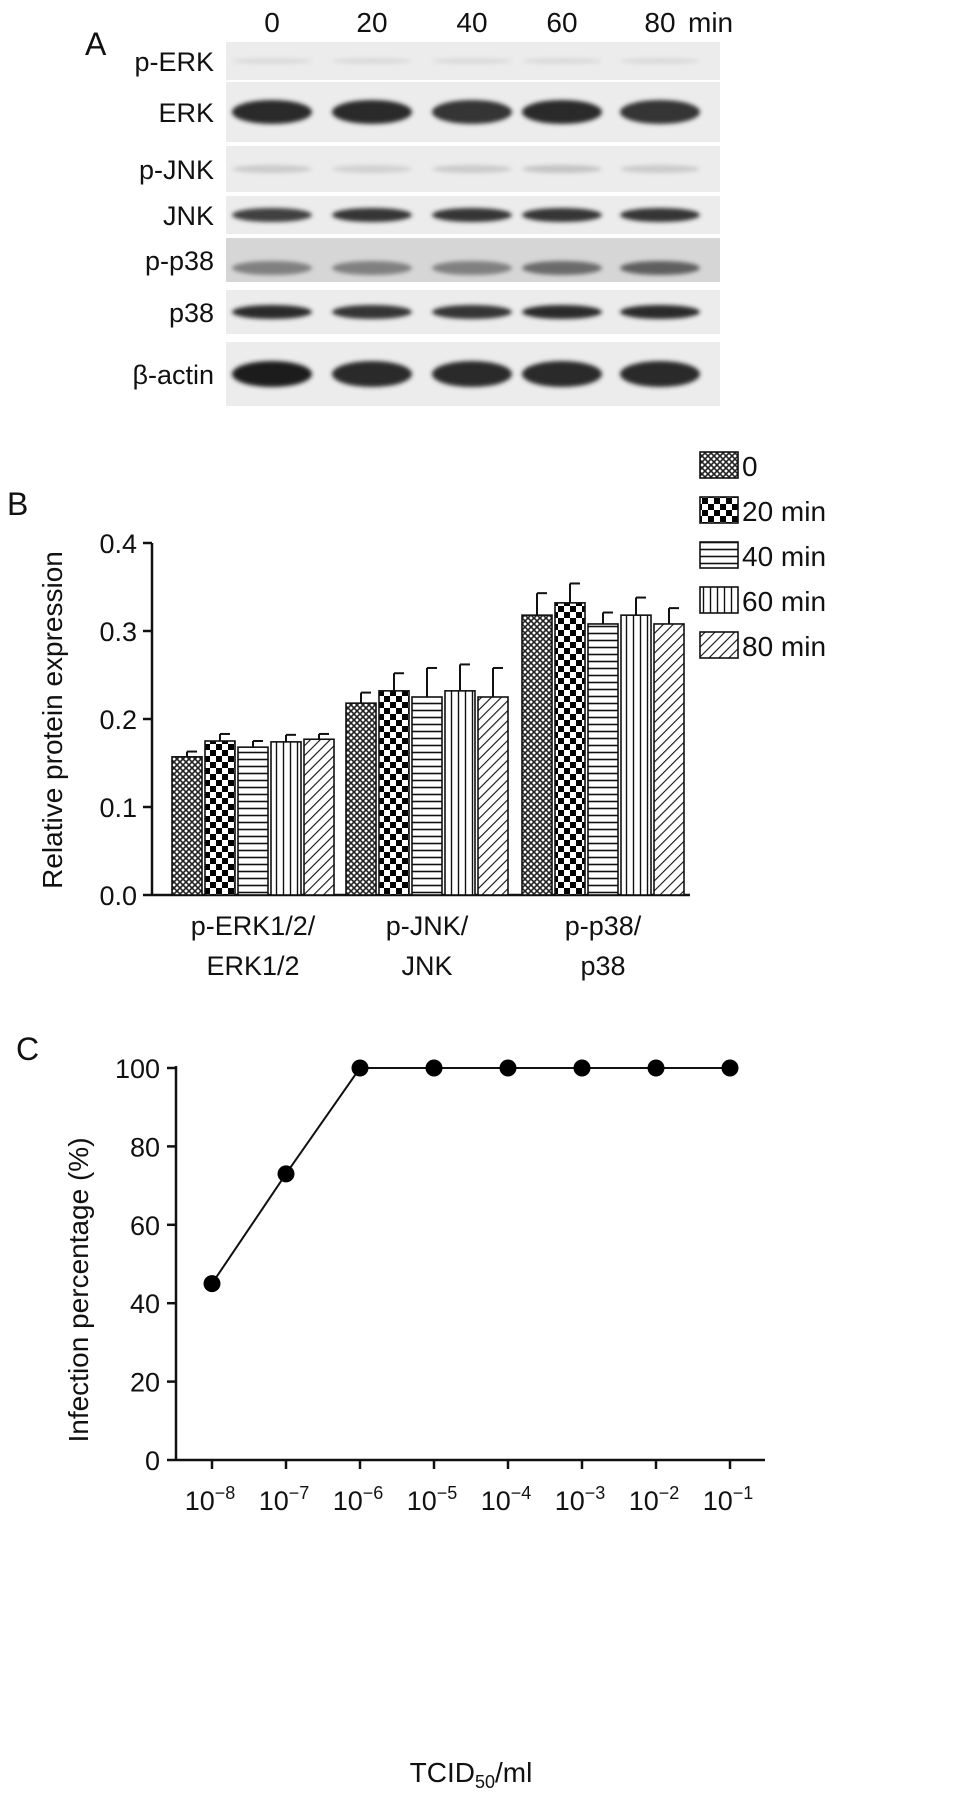  Describe the element at coordinates (174, 62) in the screenshot. I see `blot-row-label: p-ERK` at that location.